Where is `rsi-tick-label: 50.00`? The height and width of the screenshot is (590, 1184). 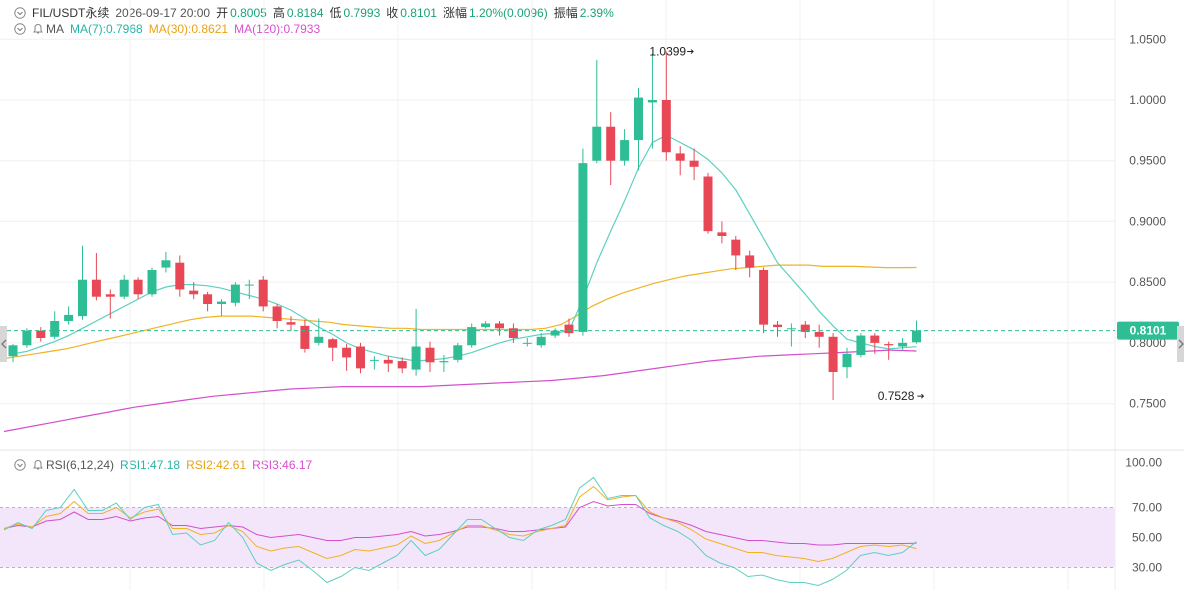
rsi-tick-label: 50.00 is located at coordinates (1147, 538).